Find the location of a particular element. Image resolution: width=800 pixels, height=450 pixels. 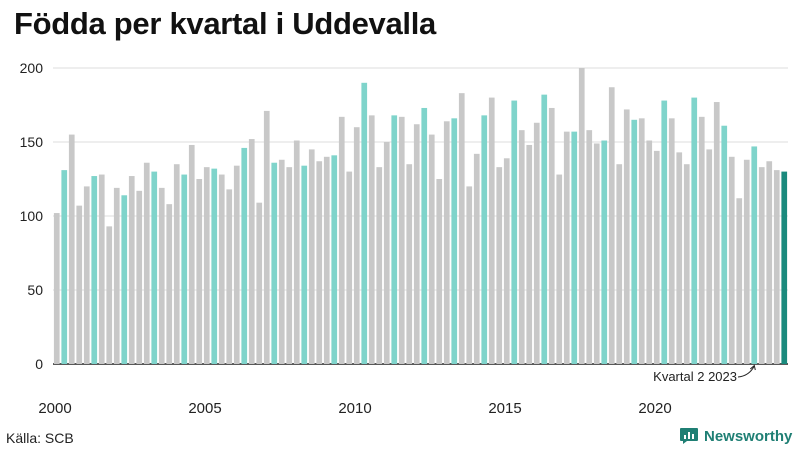

y-tick-label: 150 is located at coordinates (32, 142).